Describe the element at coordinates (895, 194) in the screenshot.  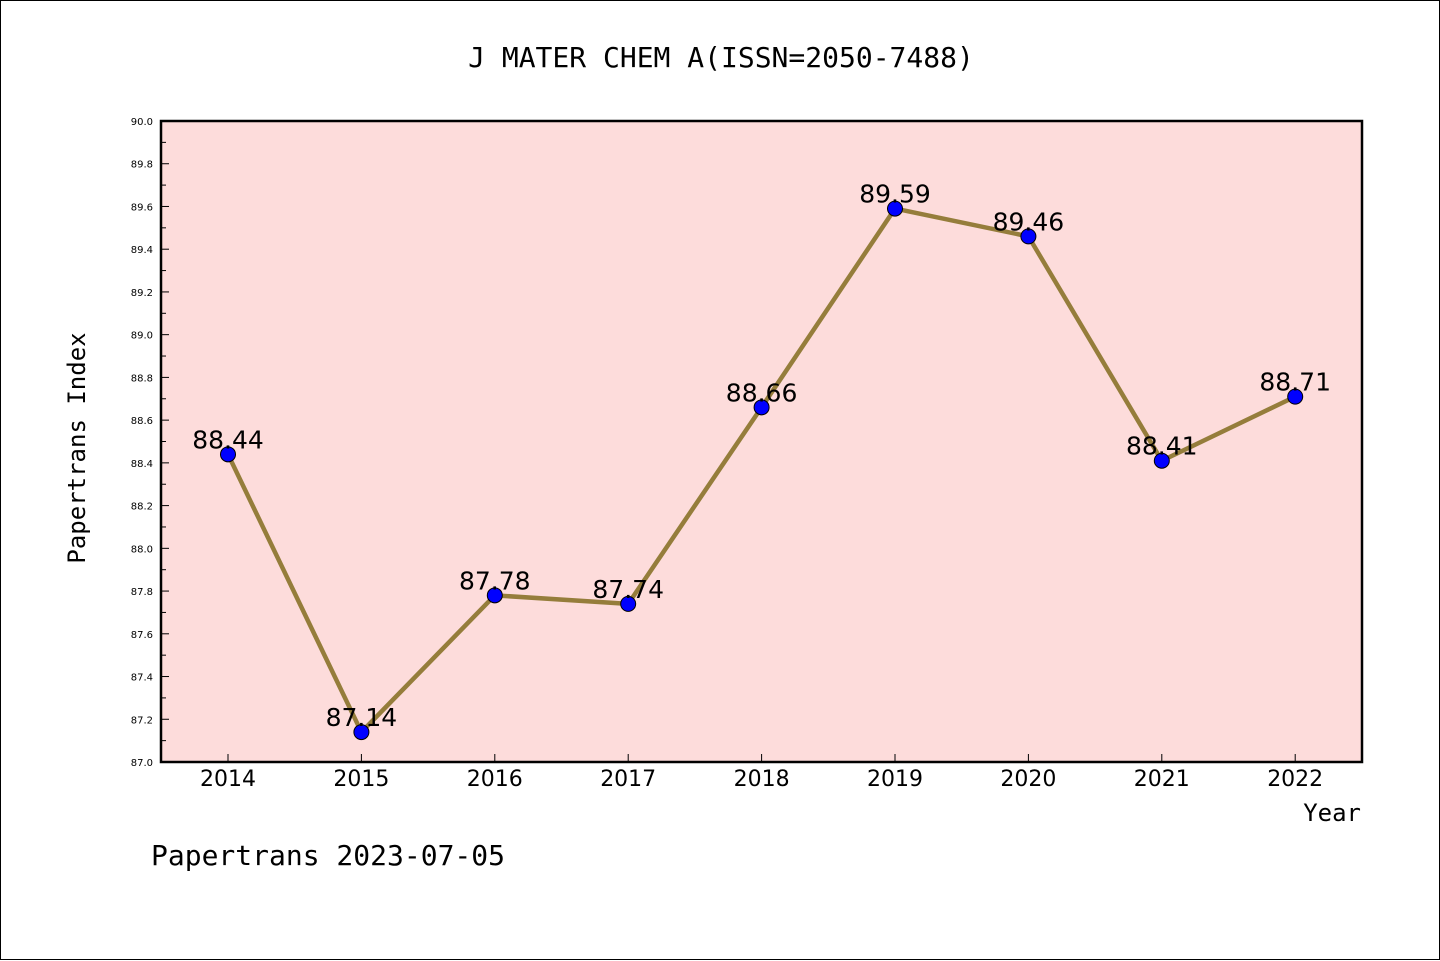
I see `data-label: 89.59` at that location.